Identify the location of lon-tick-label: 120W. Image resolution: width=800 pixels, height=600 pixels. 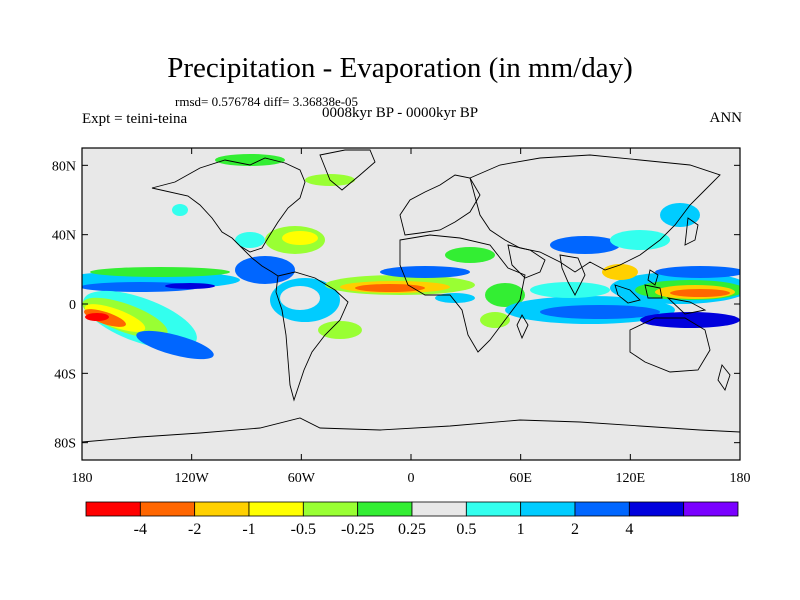
(192, 478).